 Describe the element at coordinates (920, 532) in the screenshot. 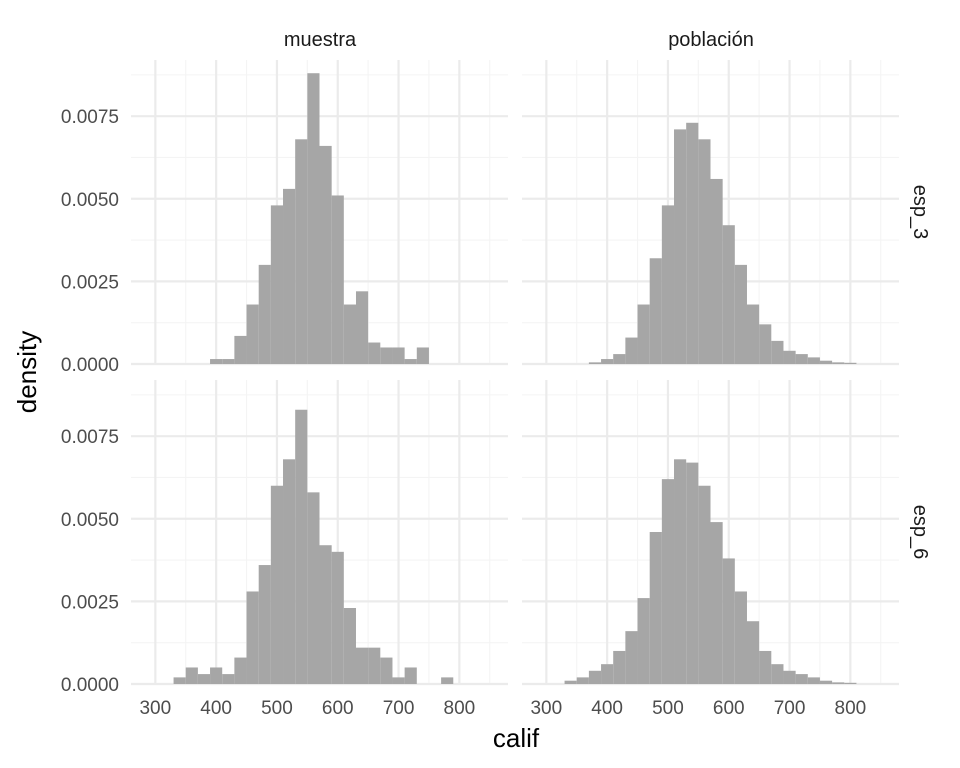

I see `strip-label-row-2: esp_6` at that location.